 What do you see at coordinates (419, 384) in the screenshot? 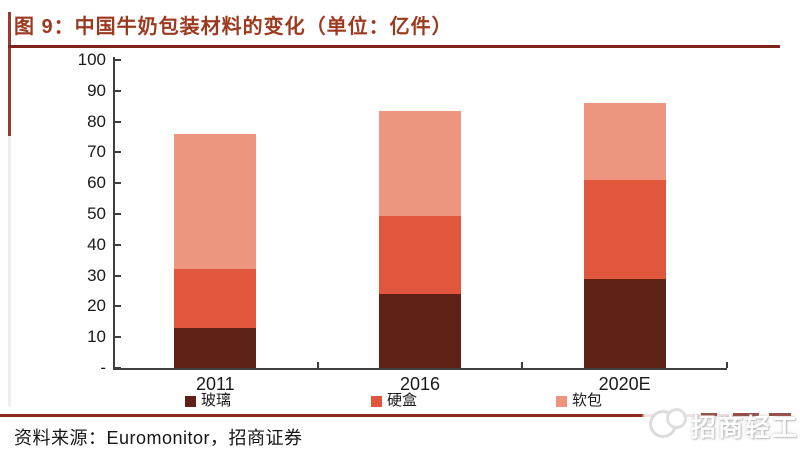
I see `x-category-label: 2016` at bounding box center [419, 384].